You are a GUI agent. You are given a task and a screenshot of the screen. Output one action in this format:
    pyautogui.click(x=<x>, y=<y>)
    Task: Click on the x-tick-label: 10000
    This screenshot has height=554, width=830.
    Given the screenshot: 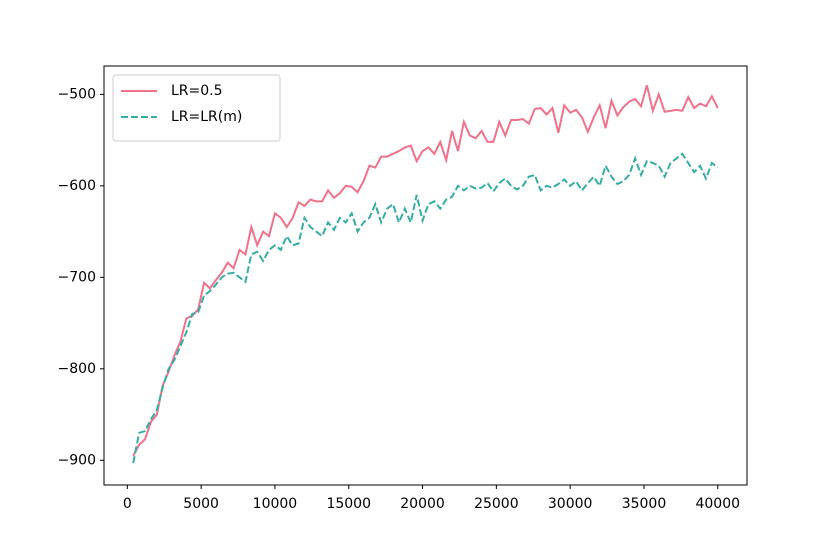 What is the action you would take?
    pyautogui.click(x=275, y=504)
    